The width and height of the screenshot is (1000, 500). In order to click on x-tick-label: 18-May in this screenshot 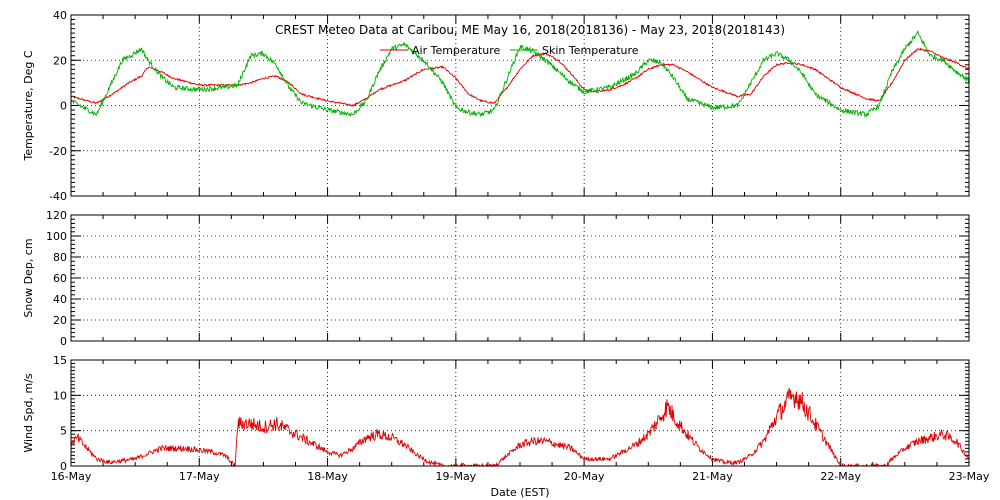, I will do `click(327, 476)`.